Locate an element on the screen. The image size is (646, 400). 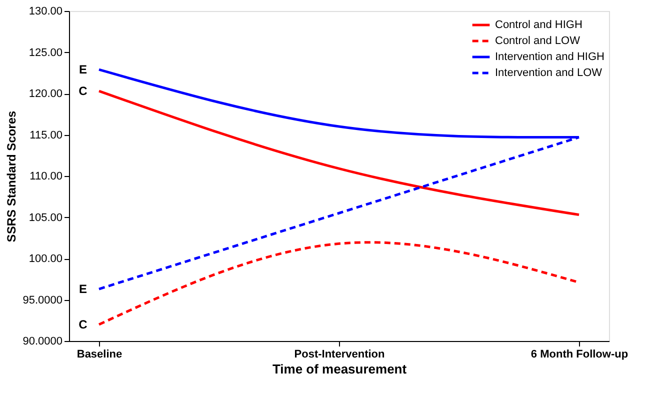
y-tick-label: 95.0000 is located at coordinates (42, 300).